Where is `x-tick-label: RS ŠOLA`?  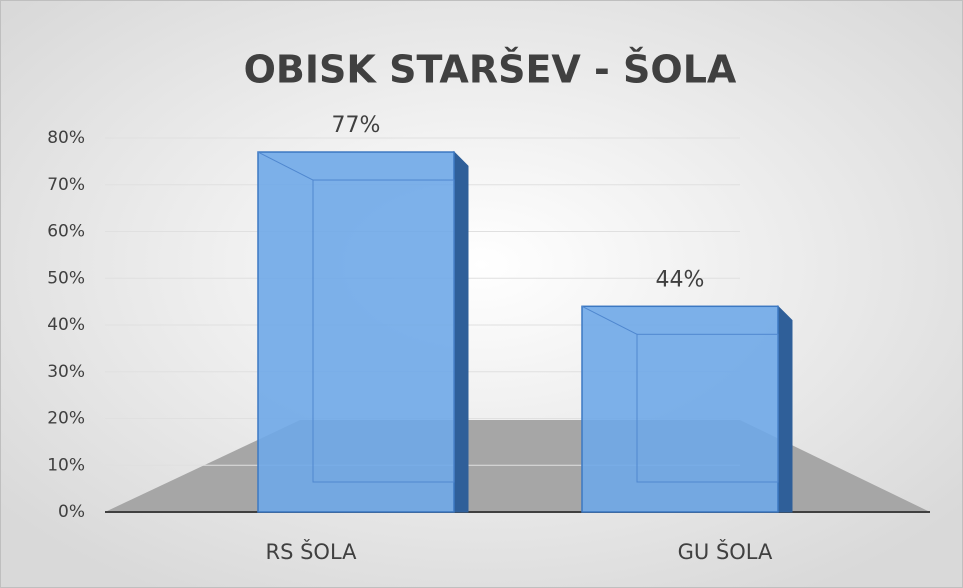 x-tick-label: RS ŠOLA is located at coordinates (311, 551).